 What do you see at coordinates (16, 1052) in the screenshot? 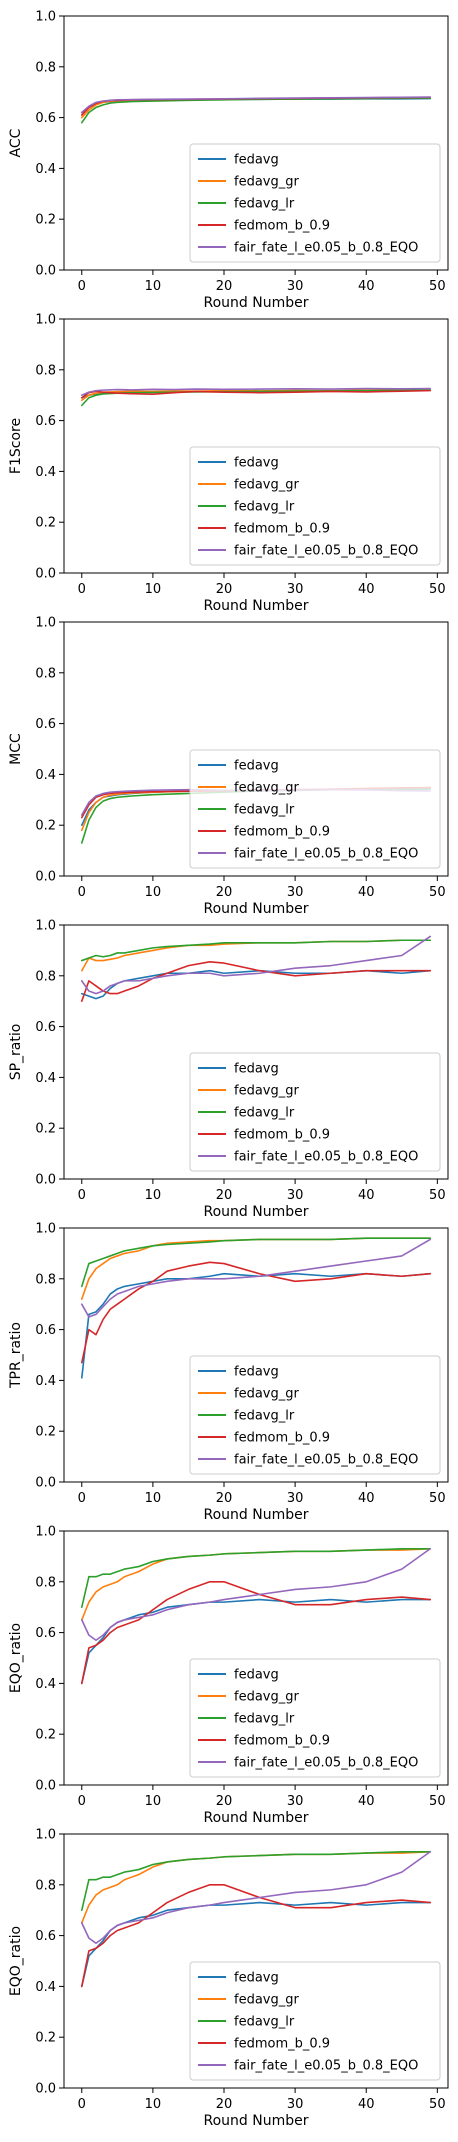
I see `y-axis-label: SP_ratio` at bounding box center [16, 1052].